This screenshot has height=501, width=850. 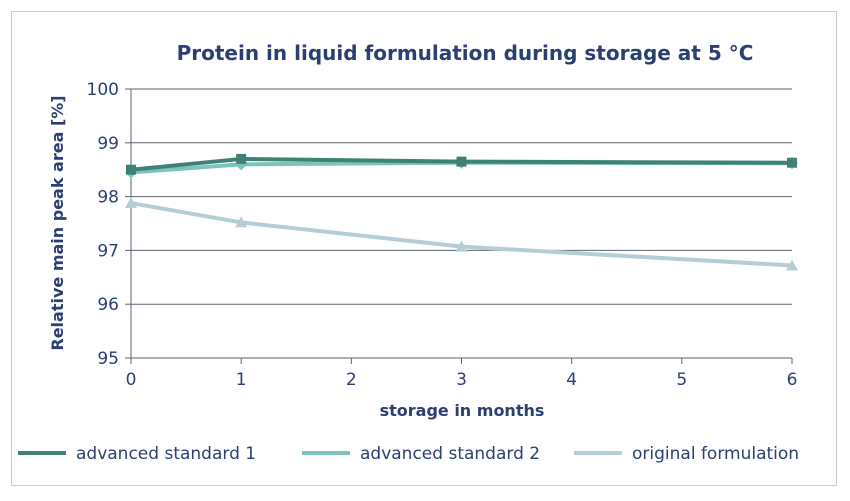 What do you see at coordinates (103, 224) in the screenshot?
I see `y-tick-labels: 95 96 97 98 99 100` at bounding box center [103, 224].